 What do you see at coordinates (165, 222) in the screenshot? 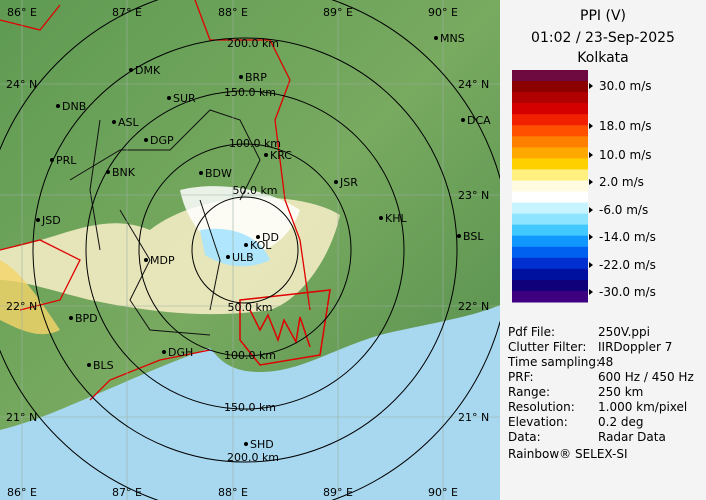
I see `district-boundary` at bounding box center [165, 222].